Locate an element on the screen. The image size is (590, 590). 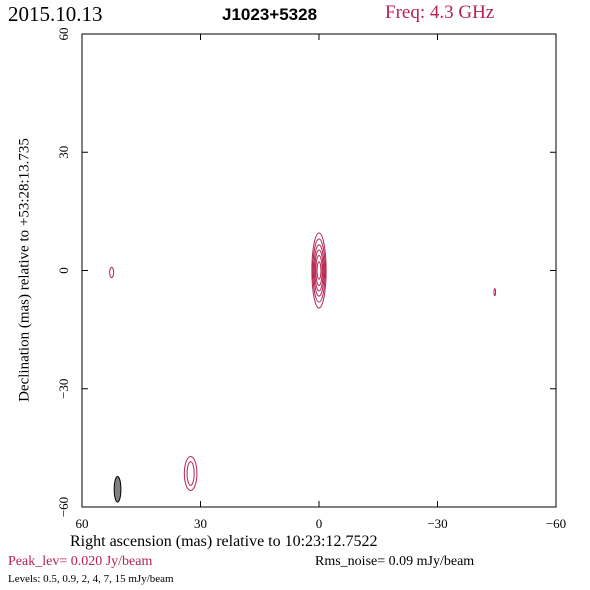
contour-core is located at coordinates (319, 270).